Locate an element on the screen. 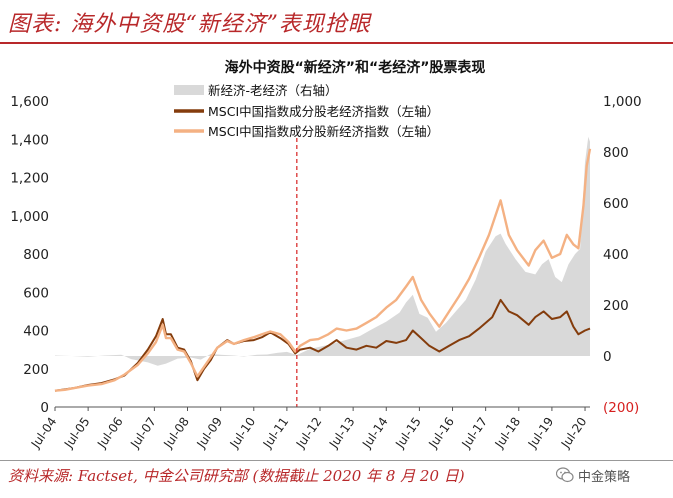  right-axis-tick-label: (200) is located at coordinates (621, 408).